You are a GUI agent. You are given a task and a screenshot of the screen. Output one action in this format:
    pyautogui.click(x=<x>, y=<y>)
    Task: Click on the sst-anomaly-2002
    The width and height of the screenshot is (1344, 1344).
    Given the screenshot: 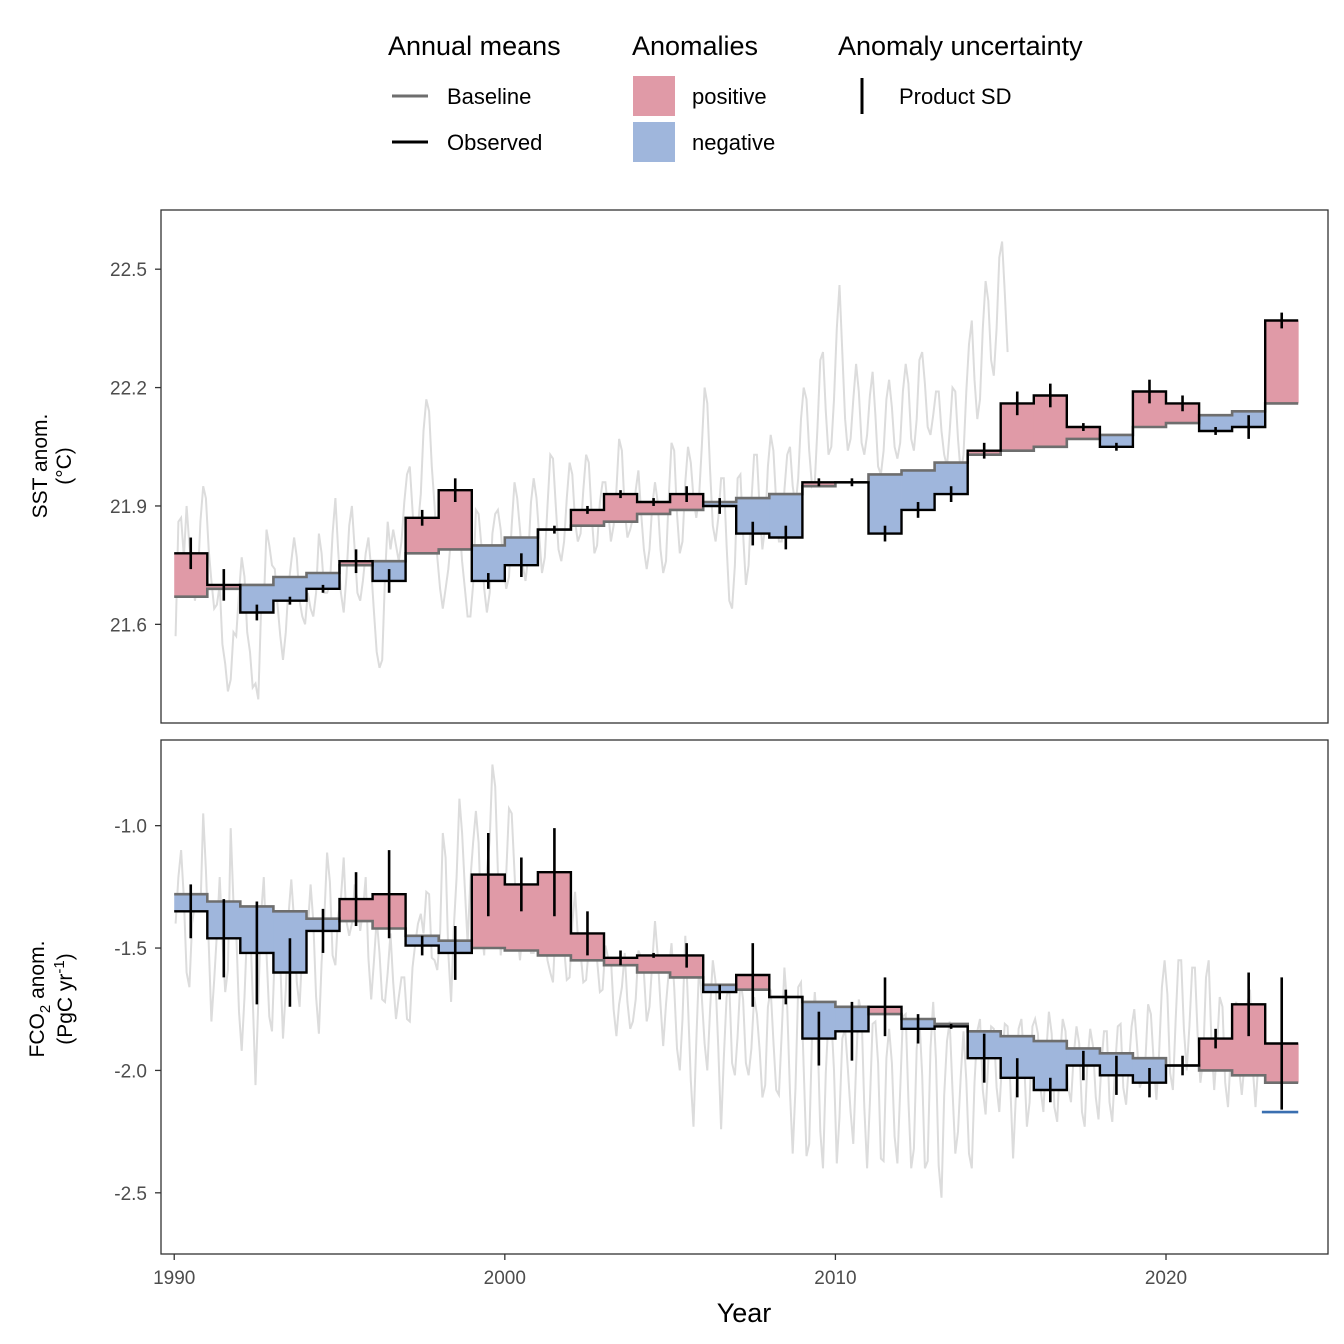 What is the action you would take?
    pyautogui.click(x=587, y=517)
    